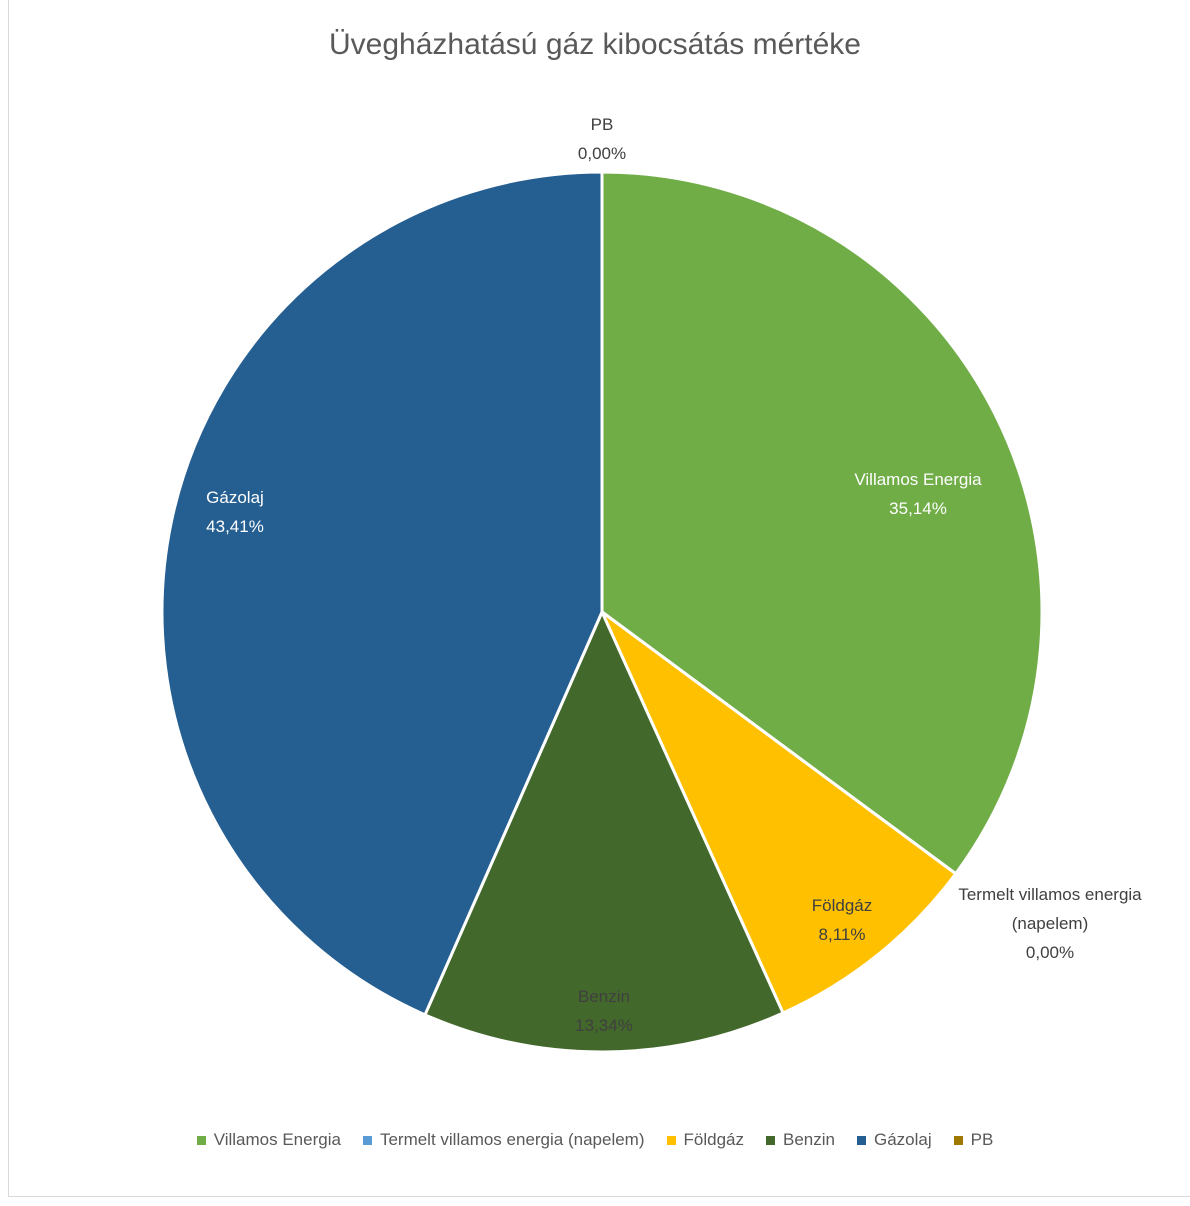  Describe the element at coordinates (918, 494) in the screenshot. I see `data-label: Villamos Energia 35,14%` at that location.